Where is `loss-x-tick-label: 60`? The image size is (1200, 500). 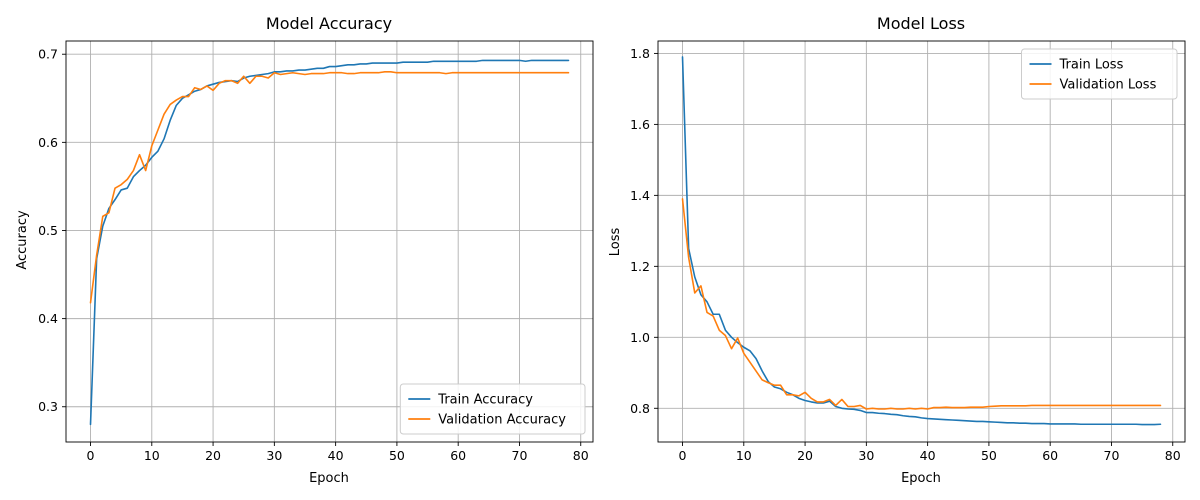 loss-x-tick-label: 60 is located at coordinates (1050, 455).